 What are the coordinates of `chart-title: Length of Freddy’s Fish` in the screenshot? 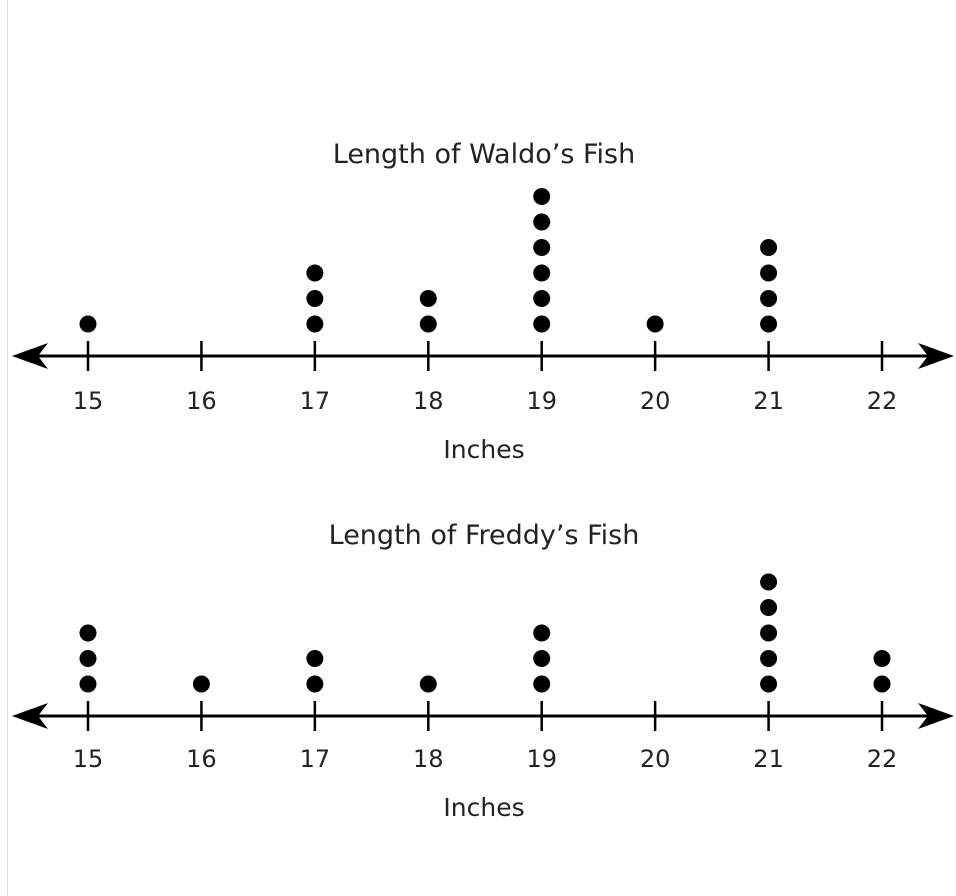 It's located at (484, 535).